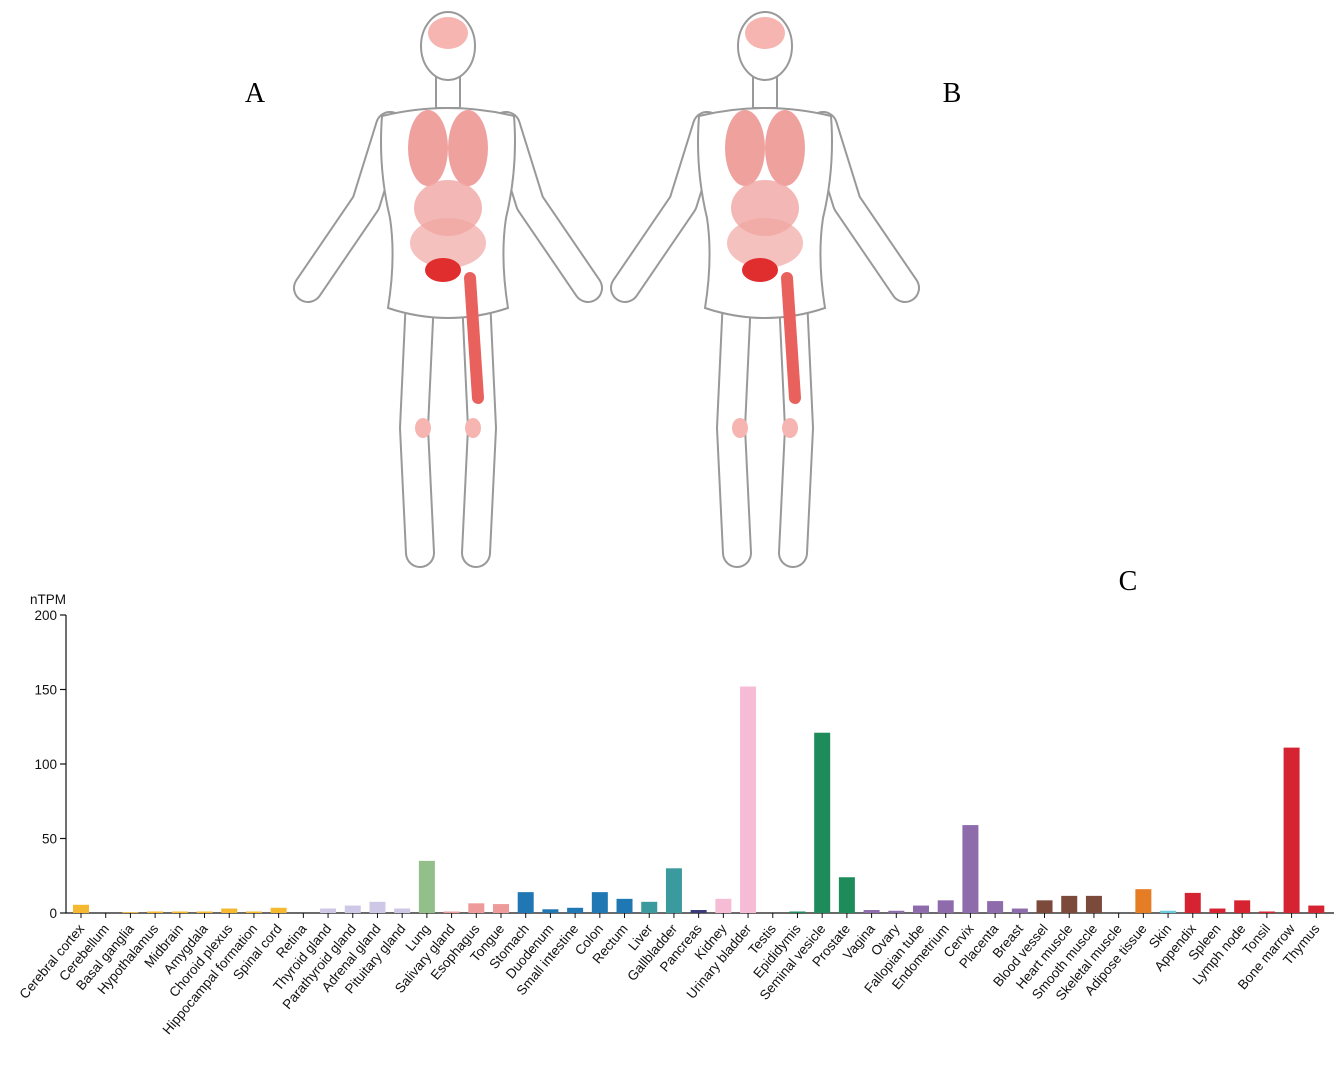 The width and height of the screenshot is (1340, 1066). What do you see at coordinates (1128, 581) in the screenshot?
I see `panel-label: C` at bounding box center [1128, 581].